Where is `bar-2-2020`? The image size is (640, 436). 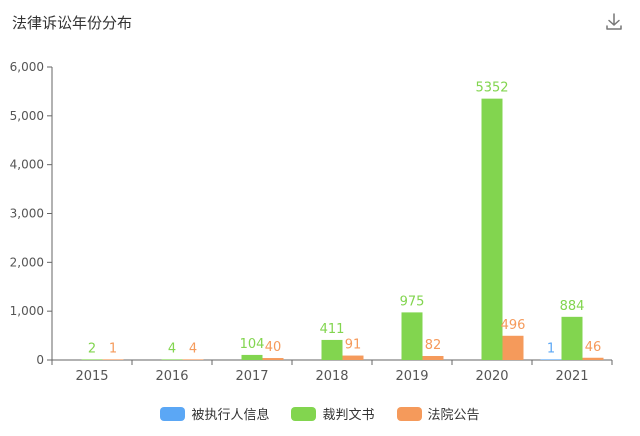 bar-2-2020 is located at coordinates (513, 347).